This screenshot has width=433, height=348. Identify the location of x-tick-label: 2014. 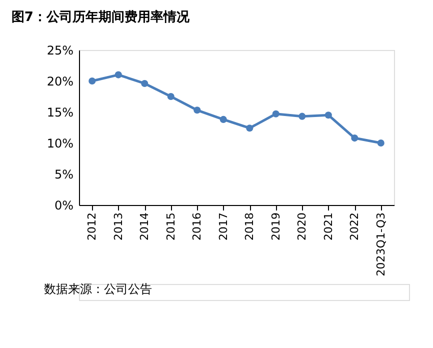
(145, 226).